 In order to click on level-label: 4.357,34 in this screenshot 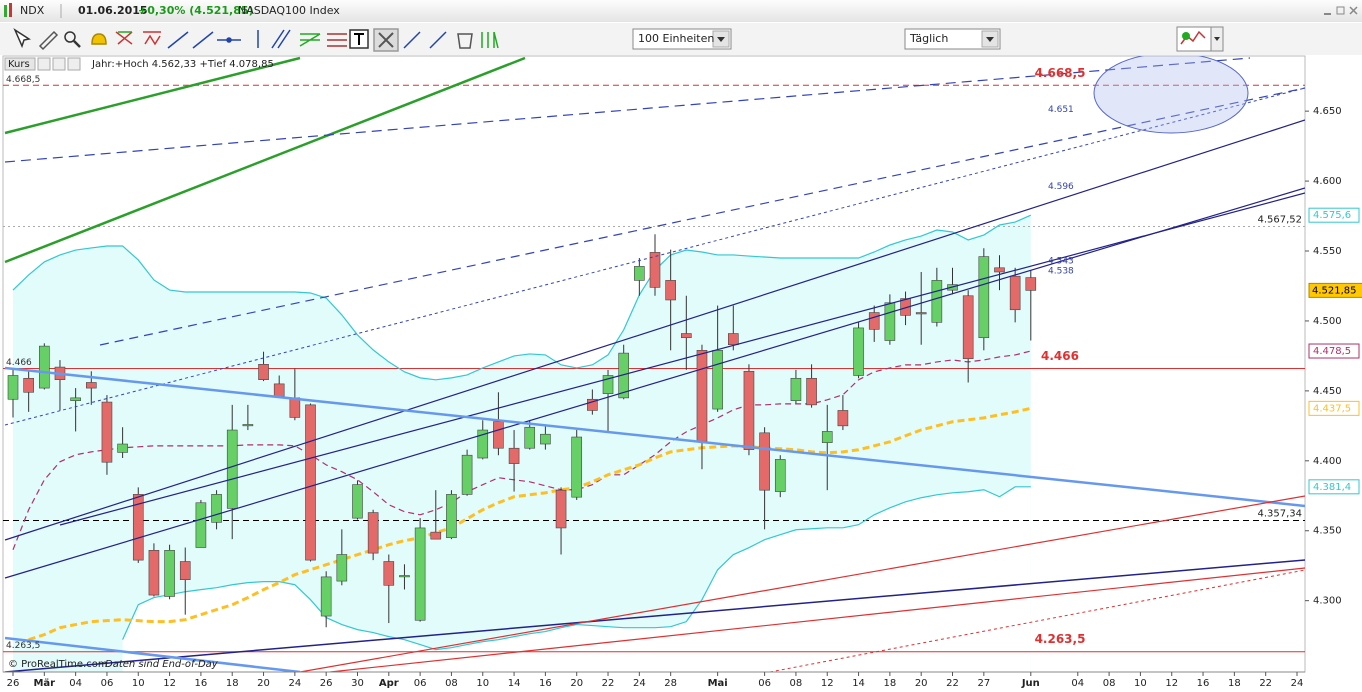, I will do `click(1279, 513)`.